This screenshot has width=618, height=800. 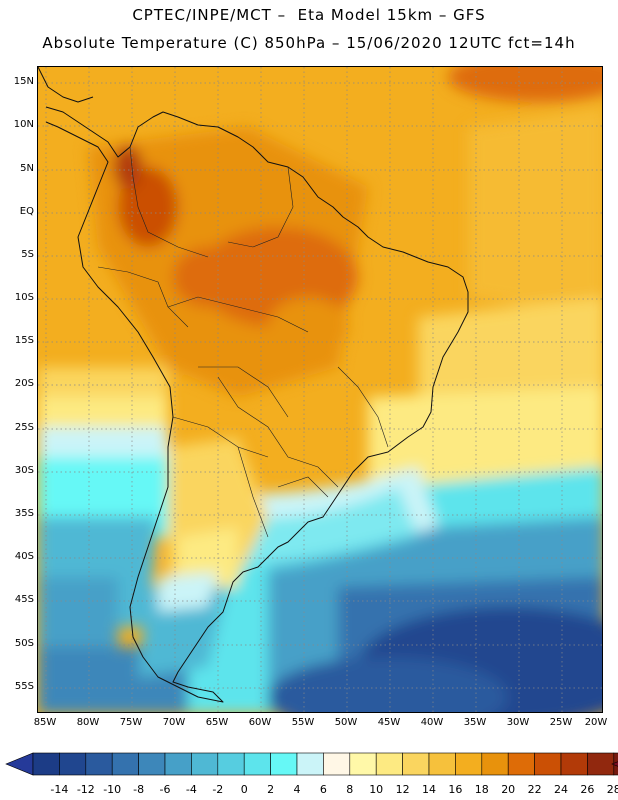 What do you see at coordinates (561, 722) in the screenshot?
I see `lon-label-25W: 25W` at bounding box center [561, 722].